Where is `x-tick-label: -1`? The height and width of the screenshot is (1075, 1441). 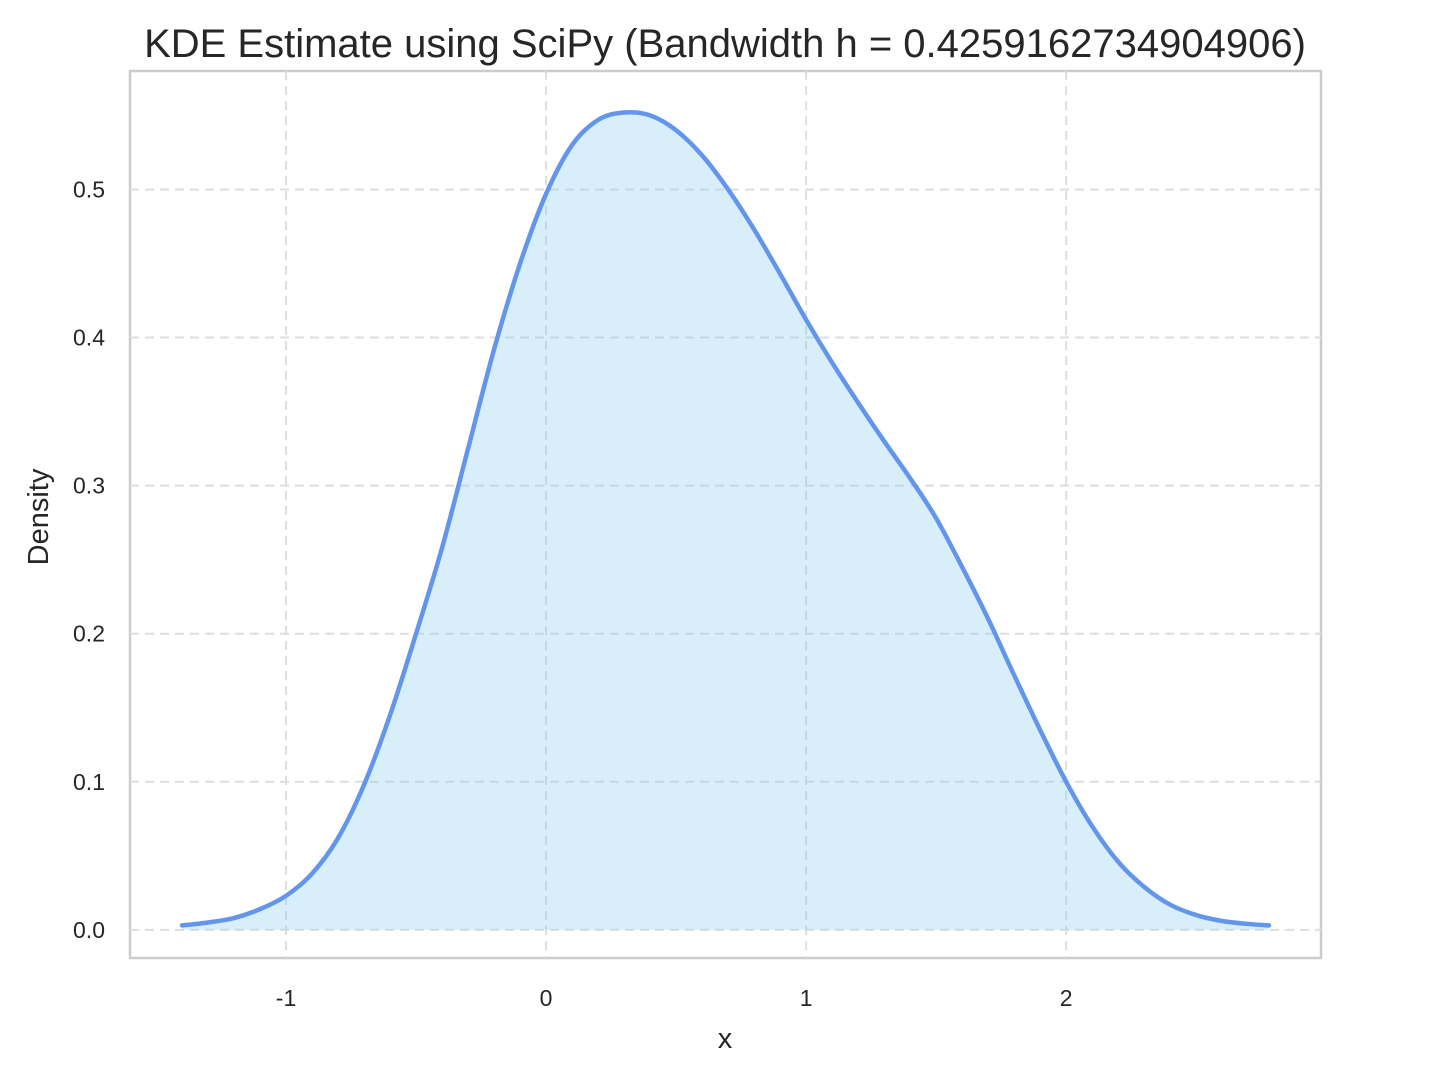 x-tick-label: -1 is located at coordinates (286, 998).